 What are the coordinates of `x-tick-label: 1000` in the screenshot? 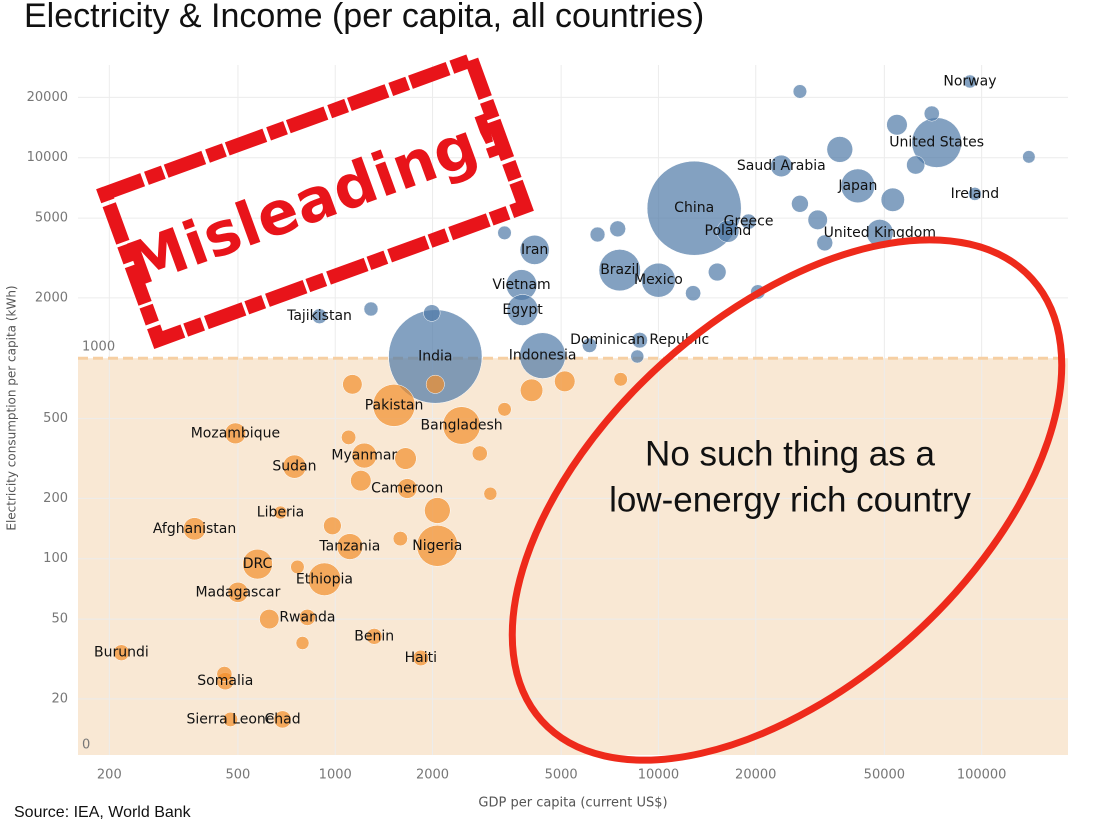 It's located at (335, 775).